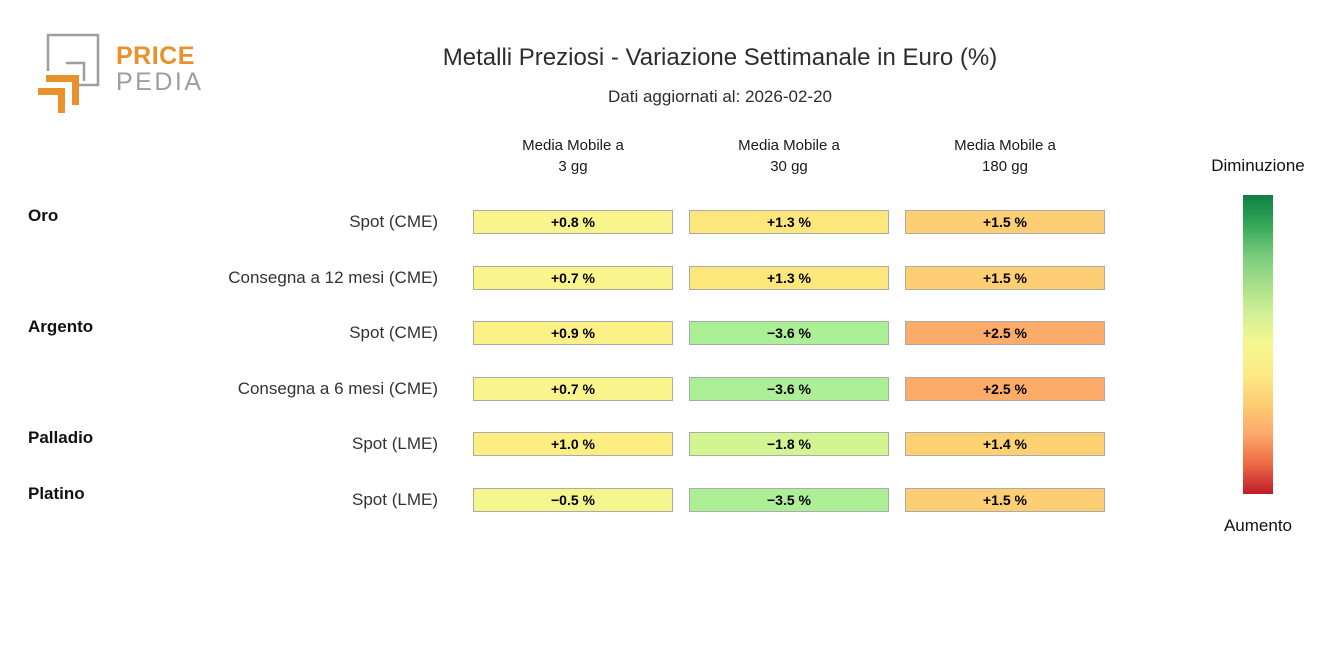  What do you see at coordinates (56, 493) in the screenshot?
I see `metal-label: Platino` at bounding box center [56, 493].